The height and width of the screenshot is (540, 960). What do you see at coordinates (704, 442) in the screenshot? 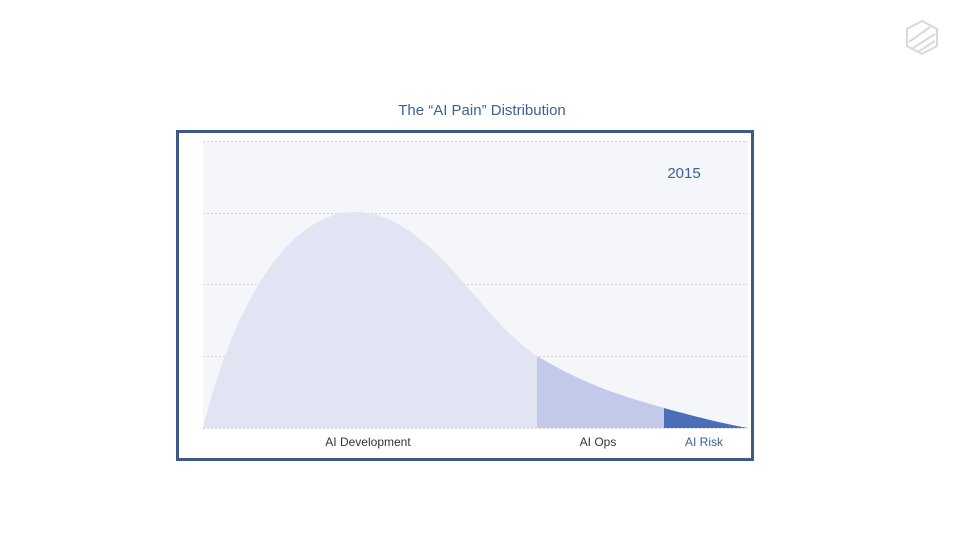
I see `region-label: AI Risk` at bounding box center [704, 442].